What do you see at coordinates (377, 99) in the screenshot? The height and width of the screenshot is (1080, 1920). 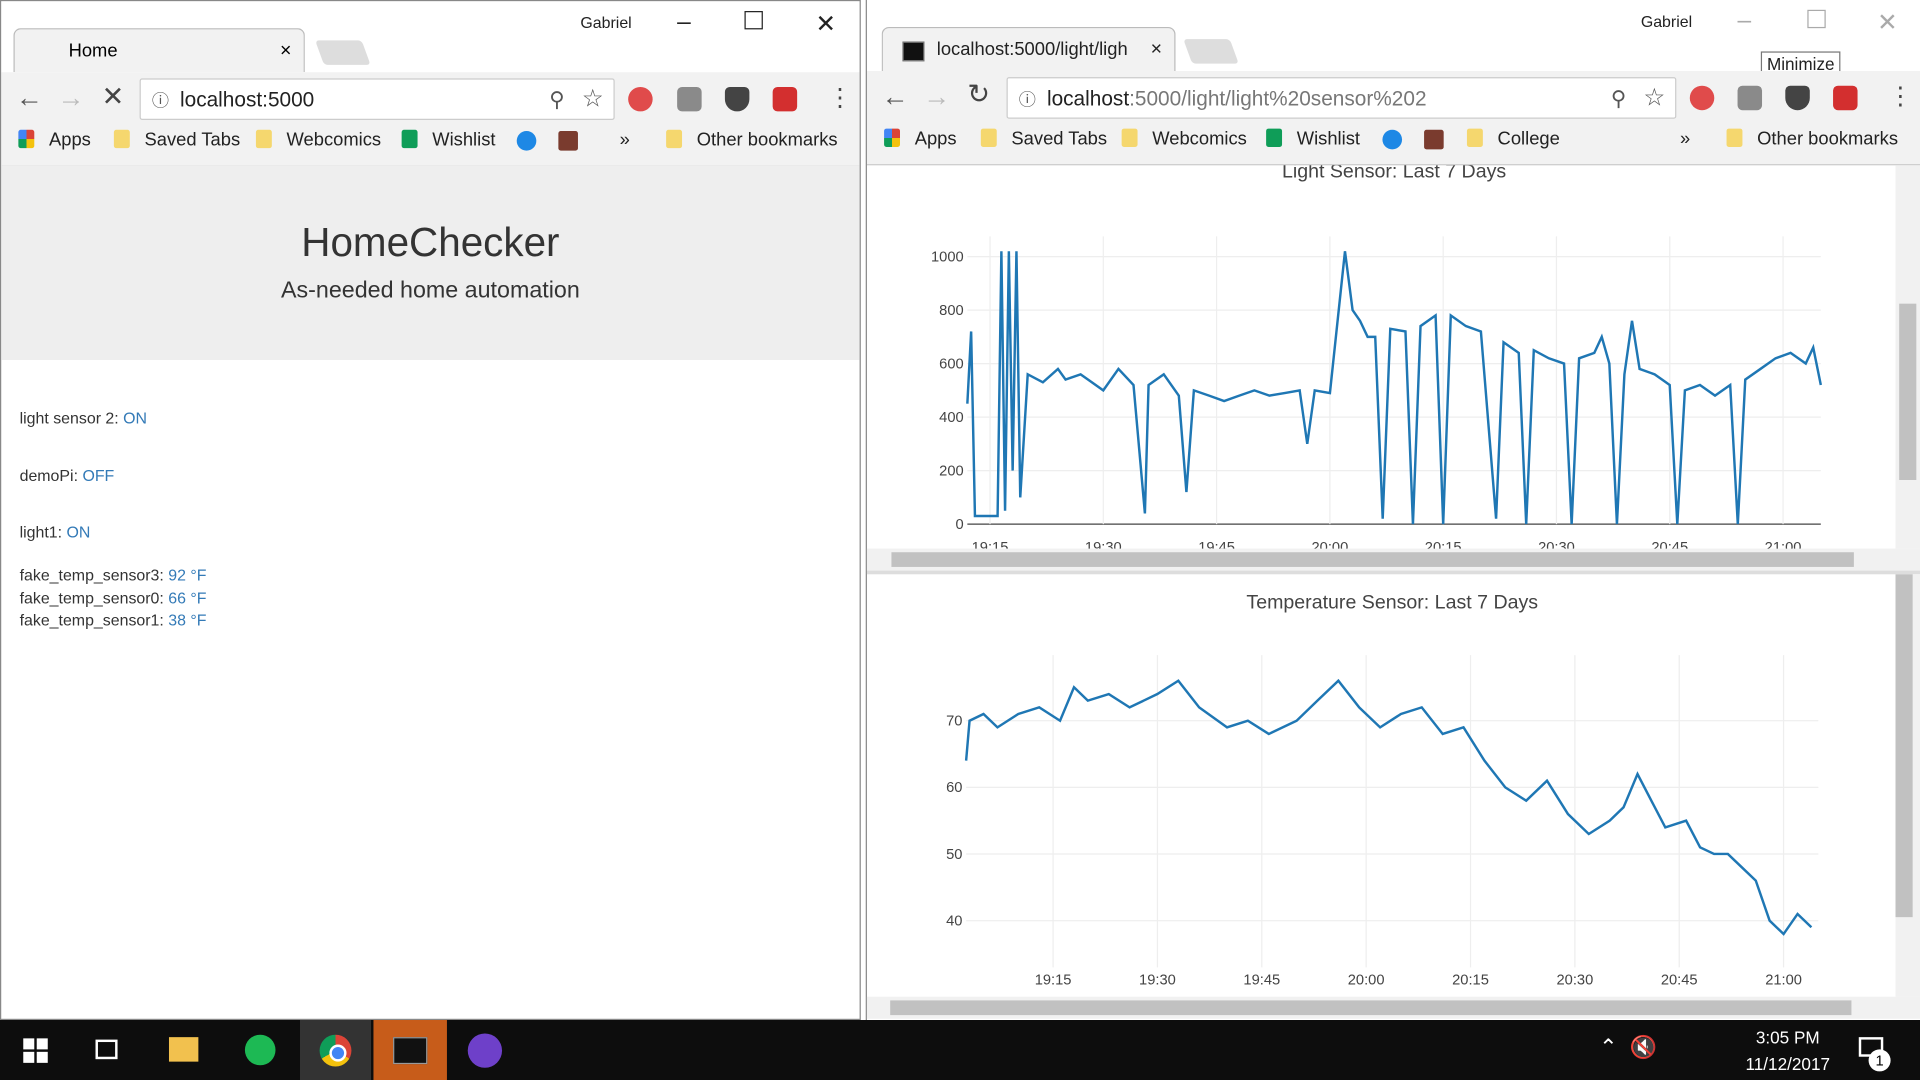 I see `address-bar: ⓘ localhost:5000 ⚲ ☆` at bounding box center [377, 99].